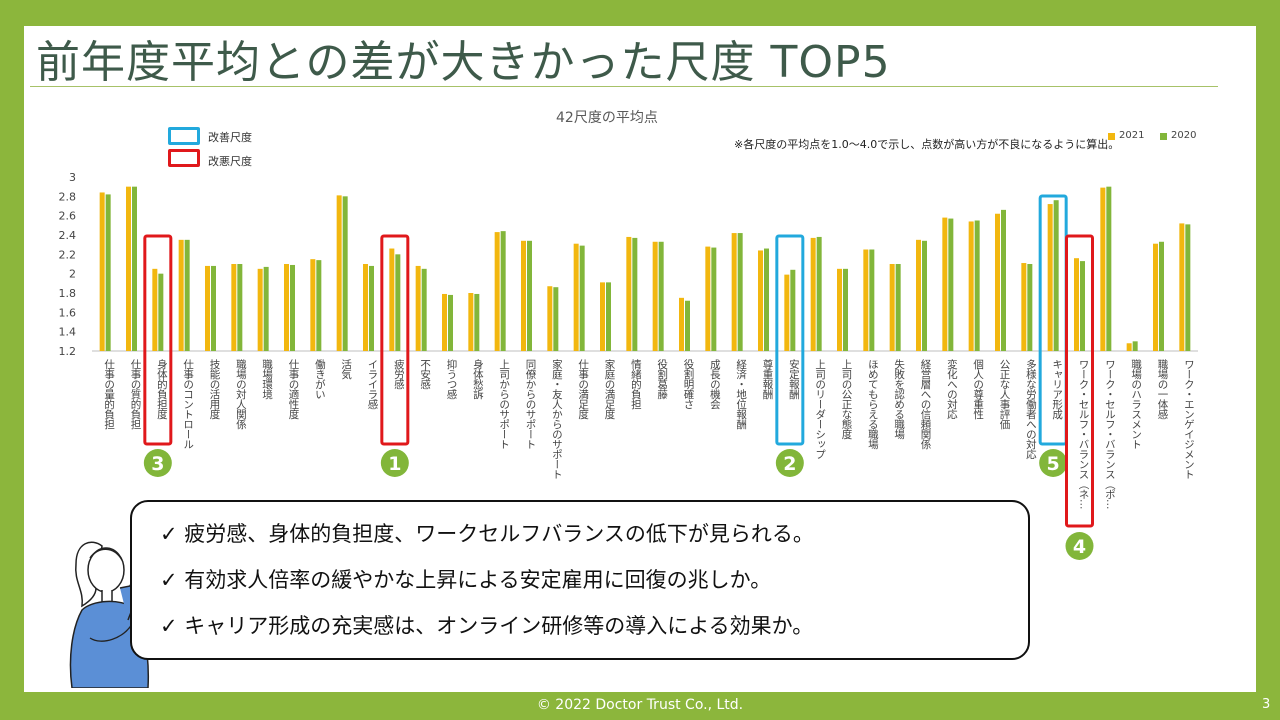 The width and height of the screenshot is (1280, 720). Describe the element at coordinates (741, 394) in the screenshot. I see `category-label: 経済・地位報酬` at that location.